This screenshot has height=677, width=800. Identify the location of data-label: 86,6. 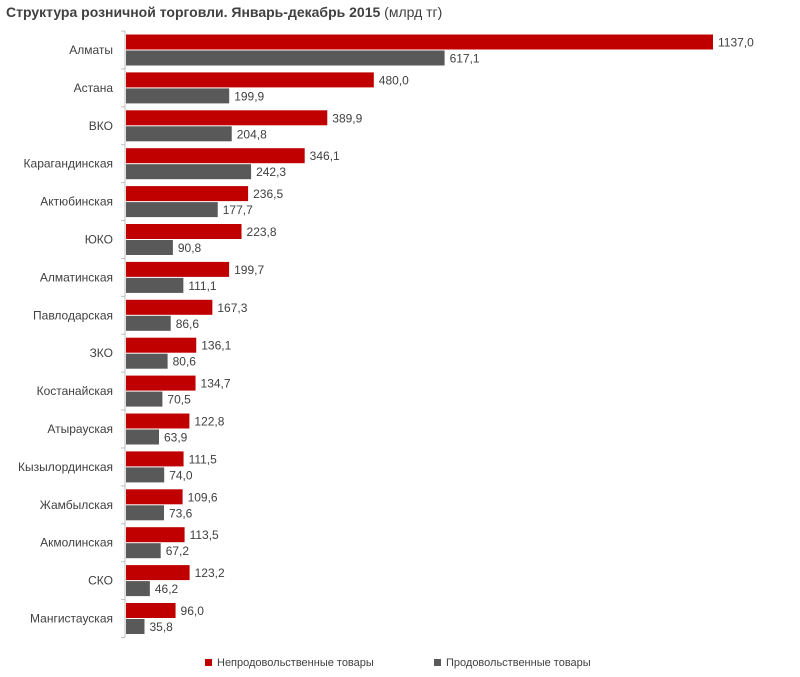
(188, 324).